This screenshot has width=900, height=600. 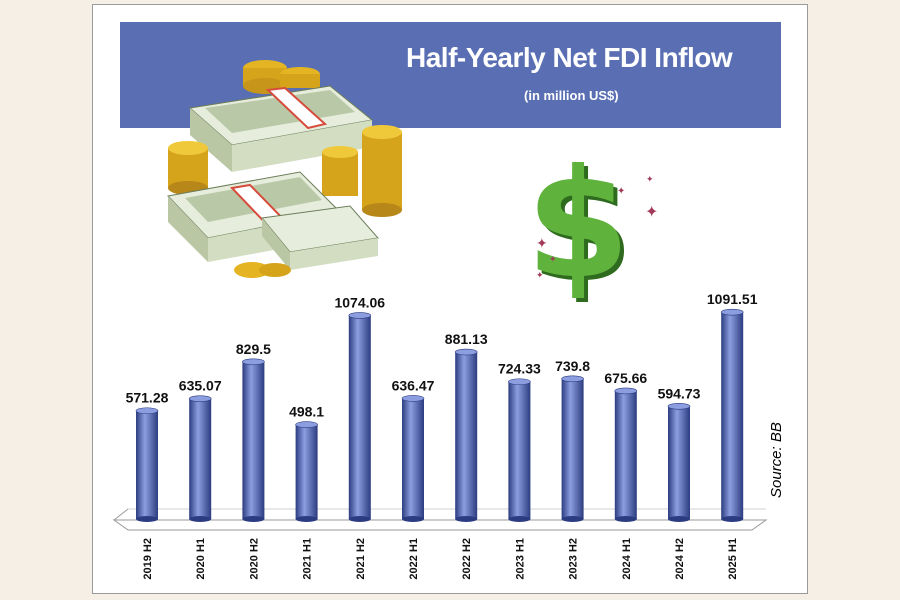 I want to click on value-label: 1074.06, so click(x=359, y=302).